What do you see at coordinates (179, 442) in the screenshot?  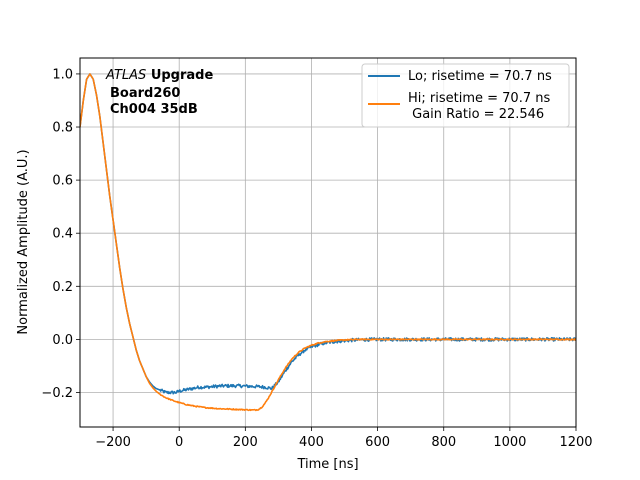 I see `x-tick-label: 0` at bounding box center [179, 442].